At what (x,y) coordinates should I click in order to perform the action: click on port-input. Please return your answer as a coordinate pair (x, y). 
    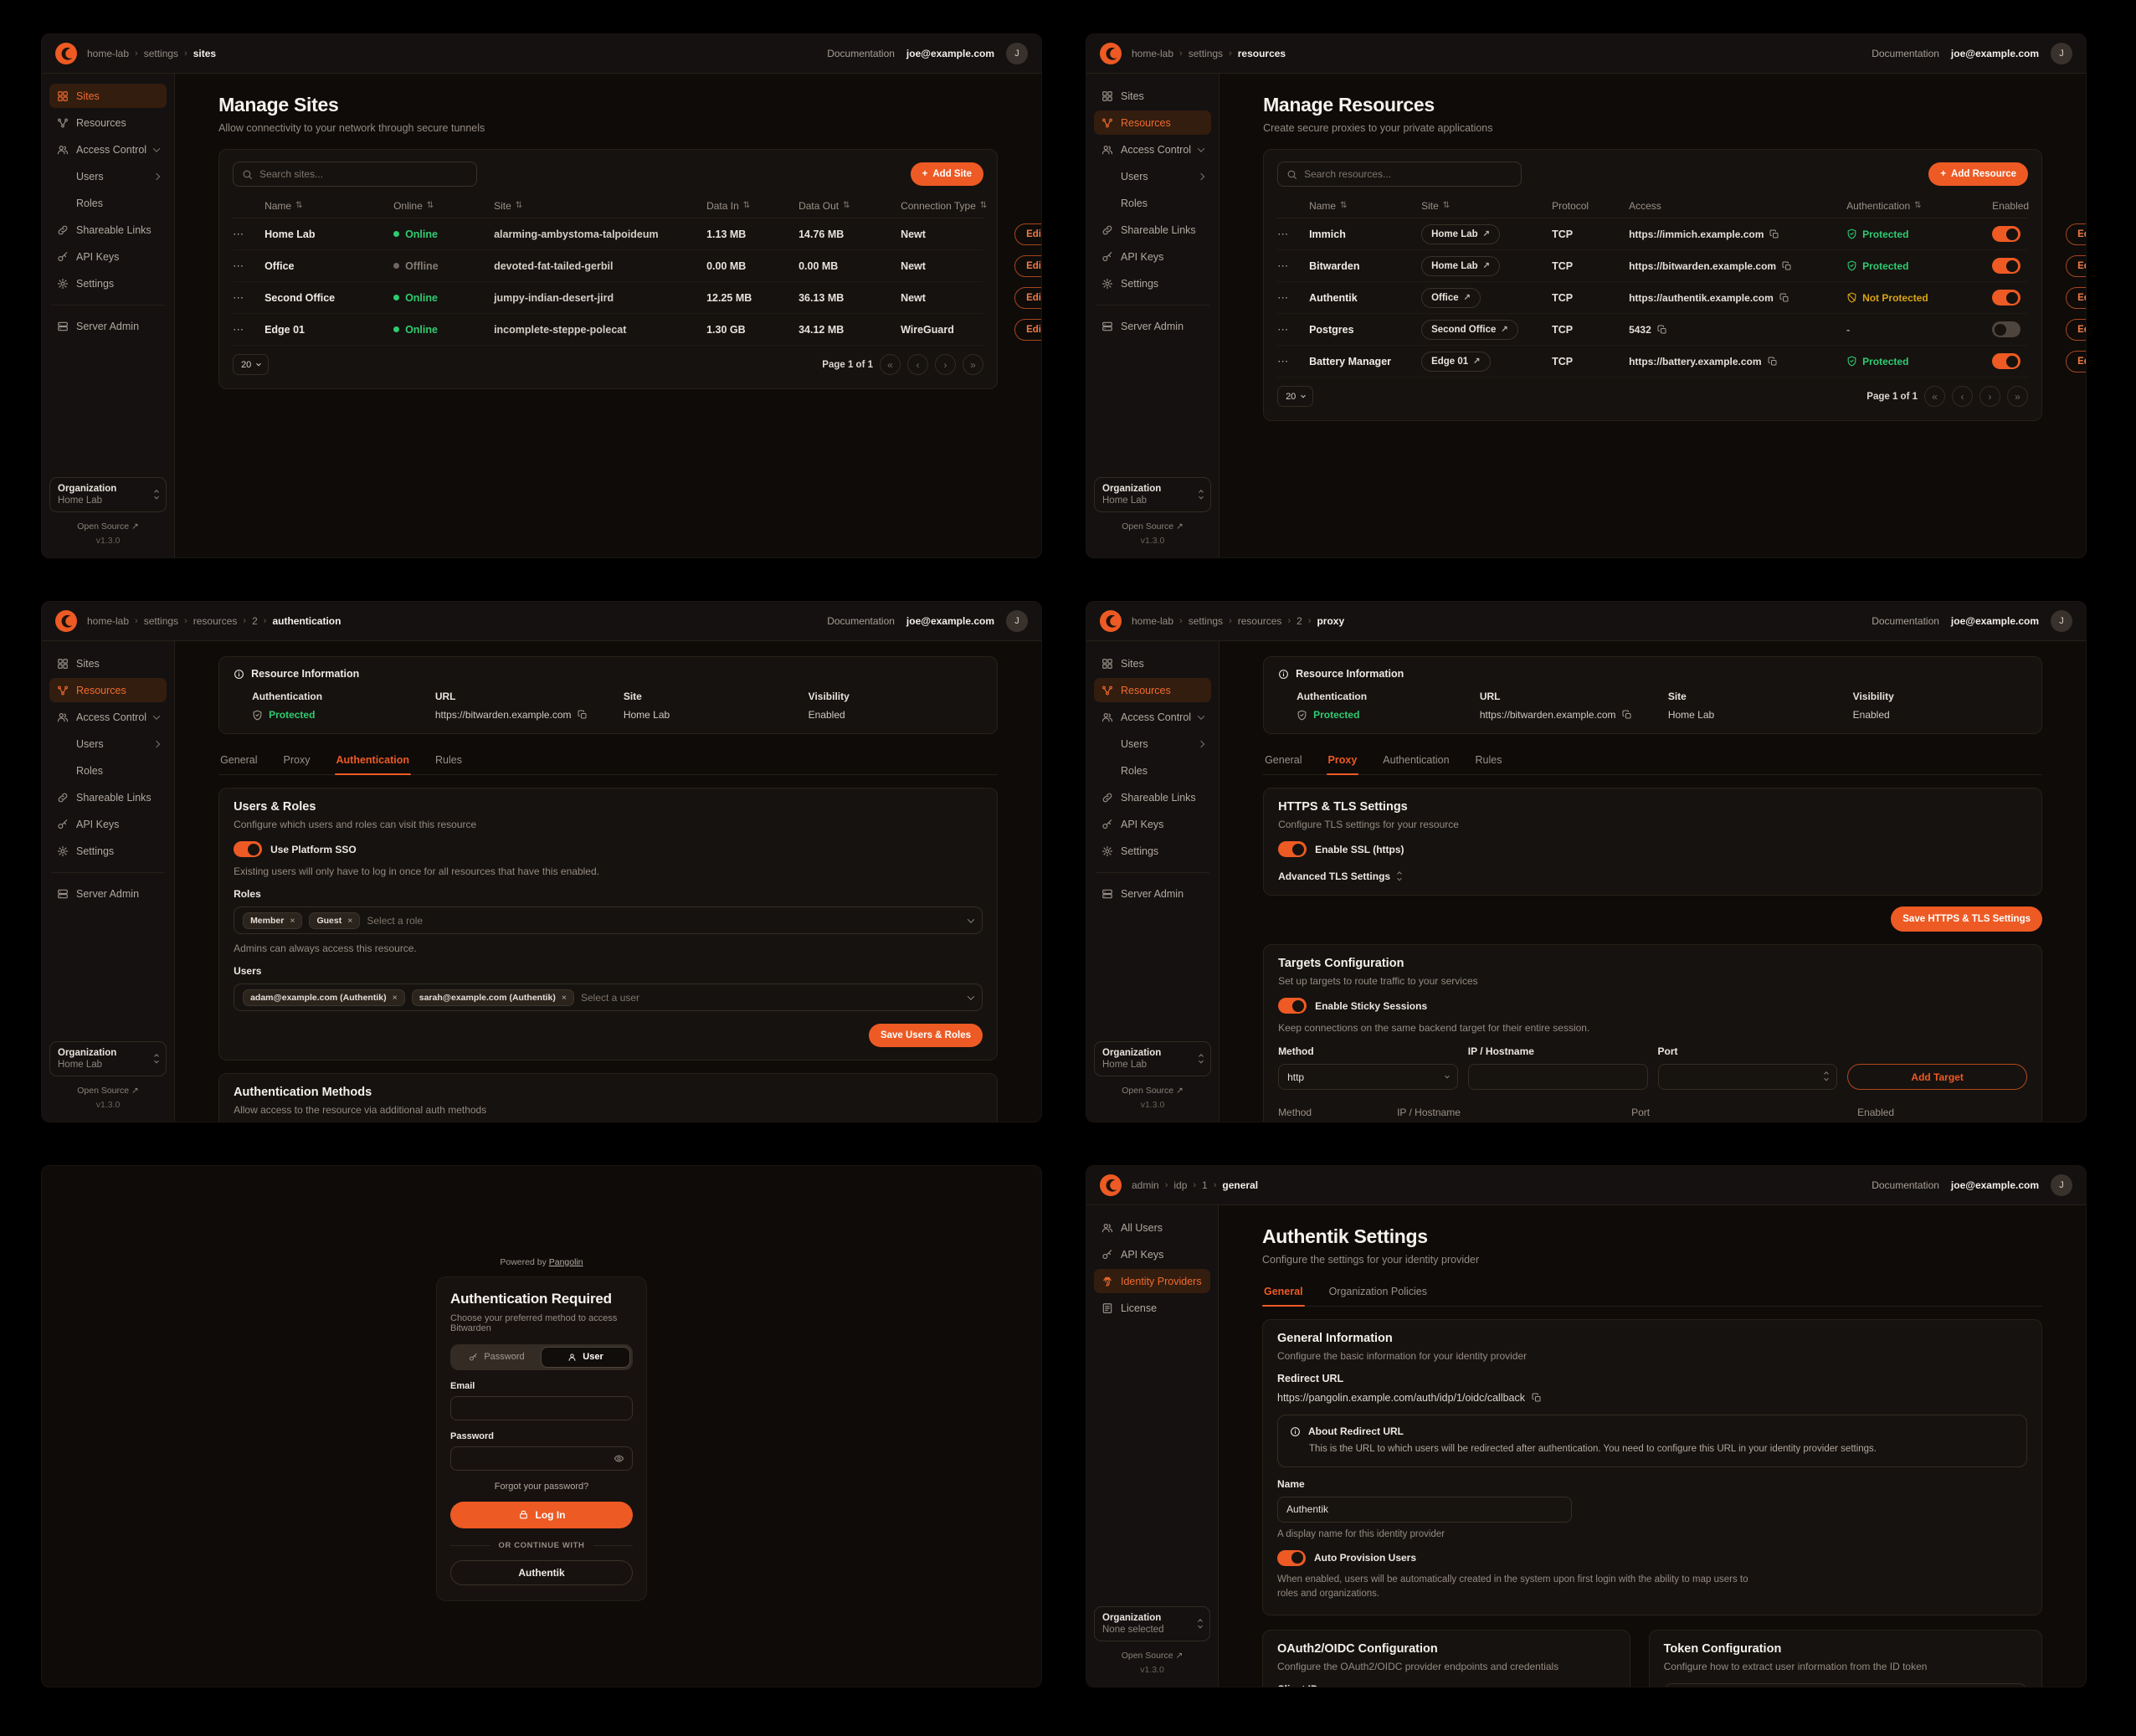
    Looking at the image, I should click on (1743, 1077).